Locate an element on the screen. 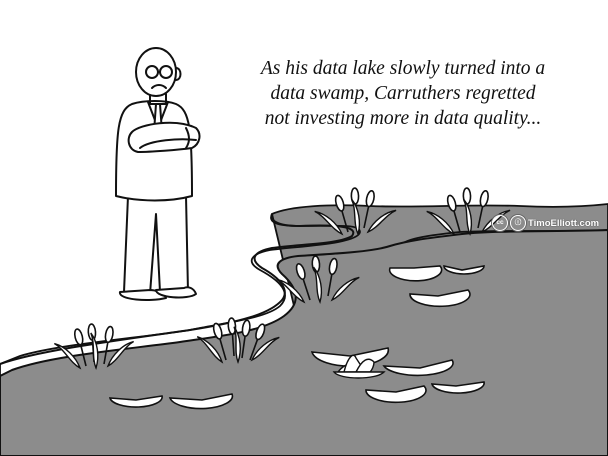 This screenshot has width=608, height=456. caption-line-1: As his data lake slowly turned into a is located at coordinates (403, 68).